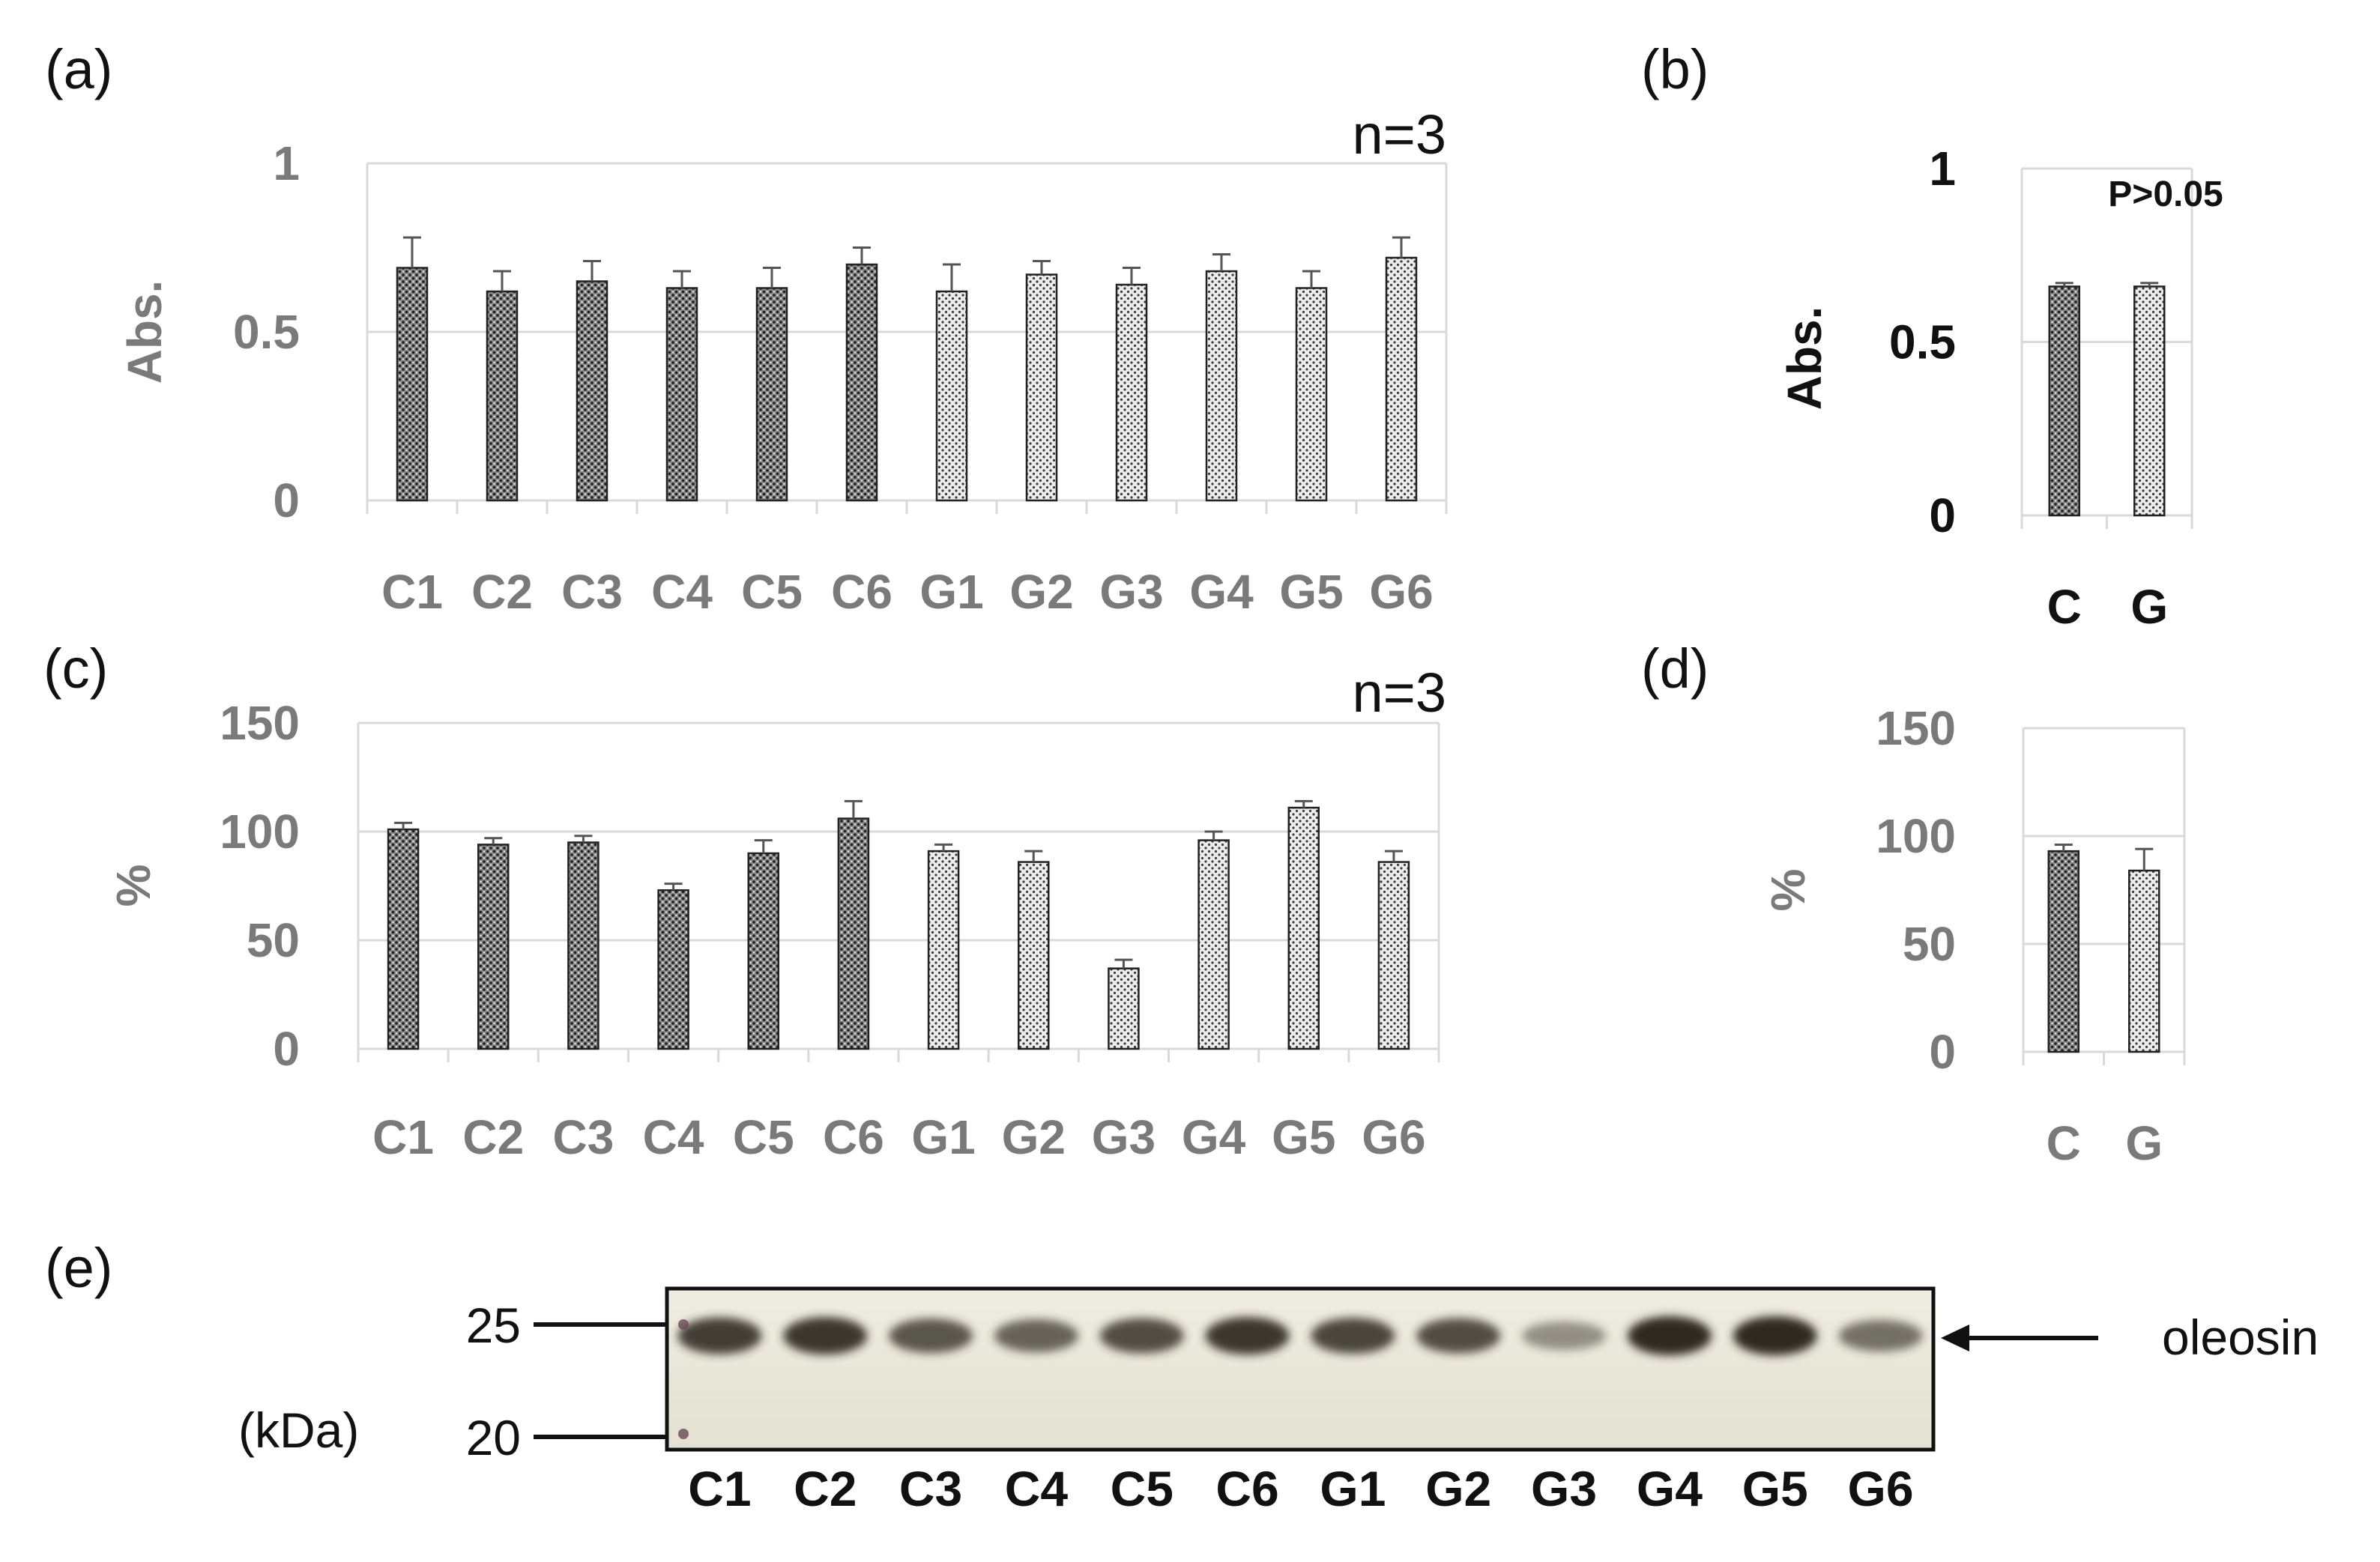 The image size is (2380, 1562). Describe the element at coordinates (1353, 1336) in the screenshot. I see `band-G1` at that location.